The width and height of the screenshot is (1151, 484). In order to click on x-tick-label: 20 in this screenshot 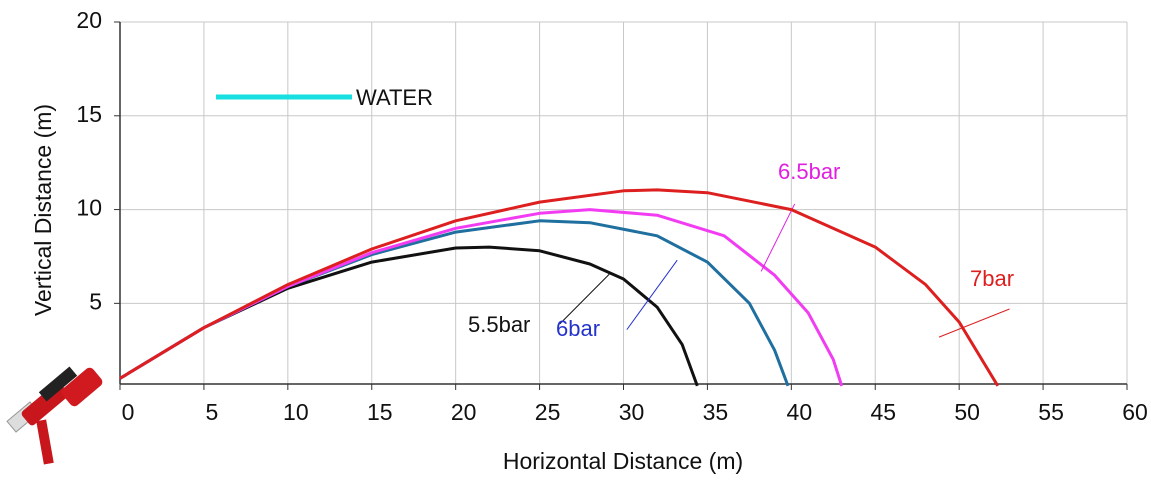, I will do `click(464, 412)`.